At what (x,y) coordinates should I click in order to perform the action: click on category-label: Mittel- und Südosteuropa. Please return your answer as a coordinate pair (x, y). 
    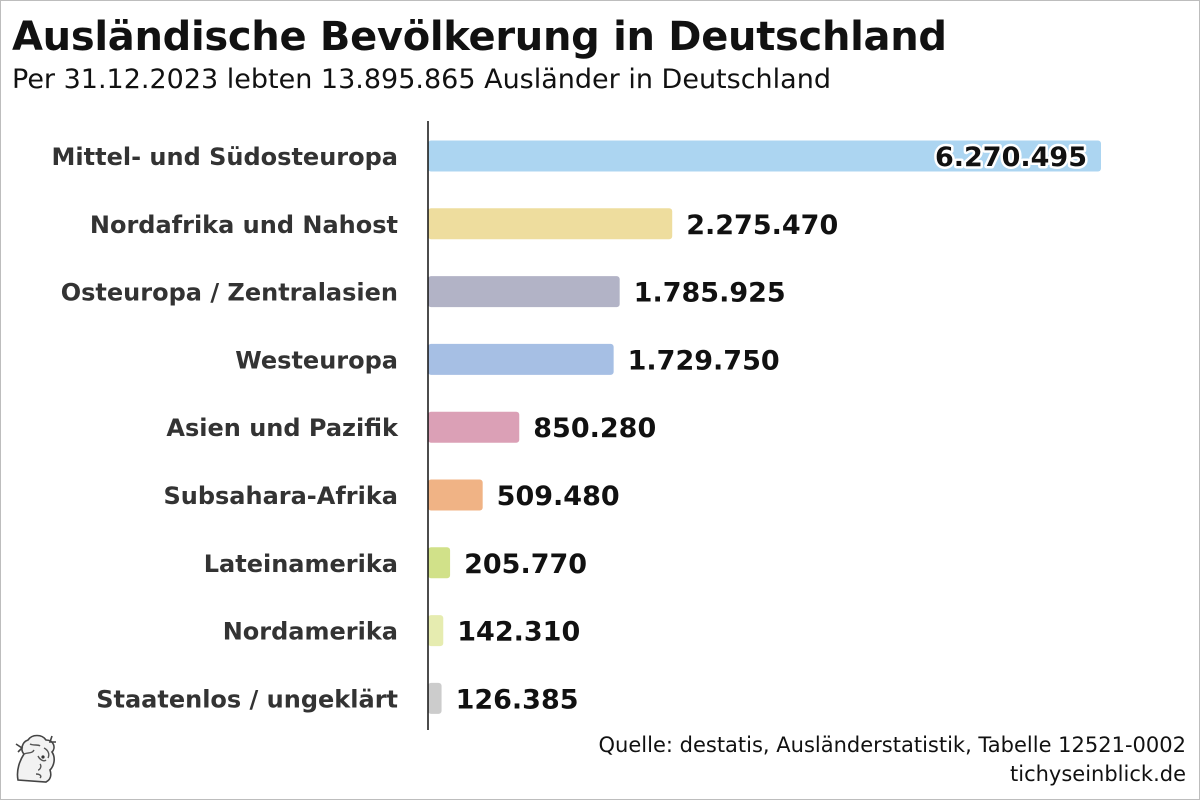
    Looking at the image, I should click on (225, 157).